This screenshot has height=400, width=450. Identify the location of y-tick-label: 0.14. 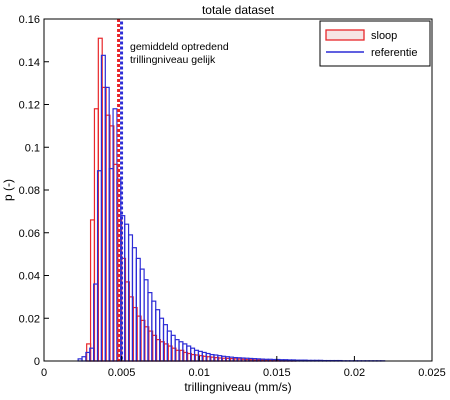
(29, 63).